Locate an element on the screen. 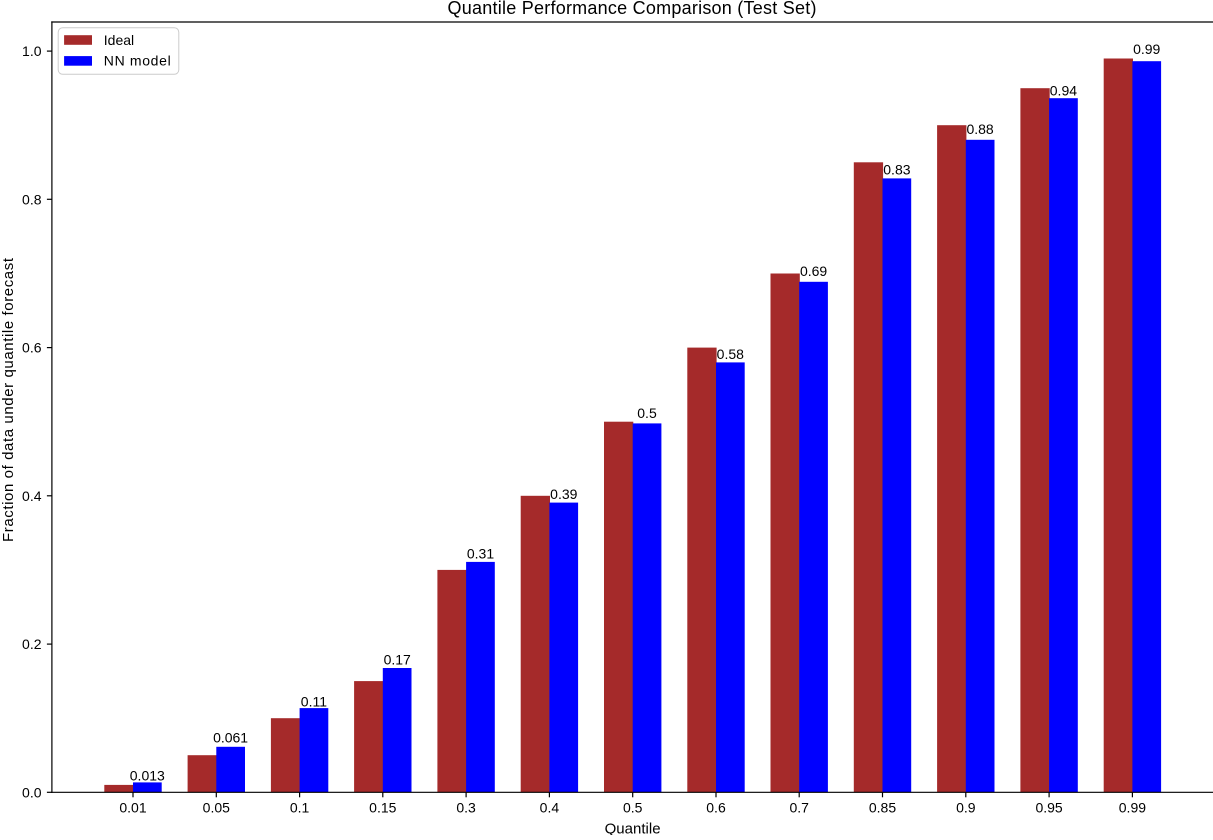 This screenshot has width=1213, height=840. svg-text: 0.11 is located at coordinates (314, 702).